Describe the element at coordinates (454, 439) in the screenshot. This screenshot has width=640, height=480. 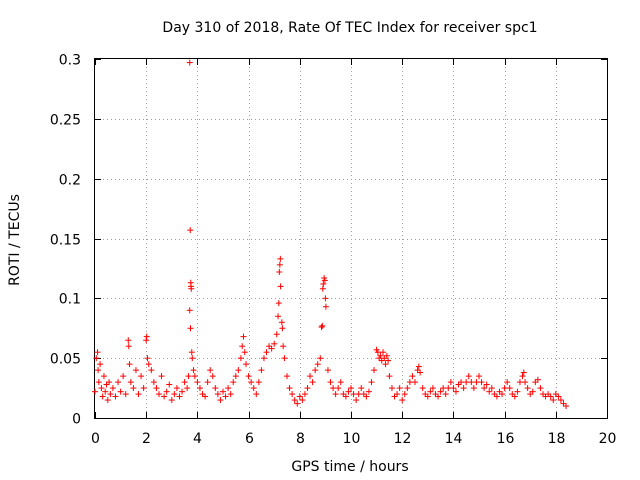
I see `x-tick-label: 14` at that location.